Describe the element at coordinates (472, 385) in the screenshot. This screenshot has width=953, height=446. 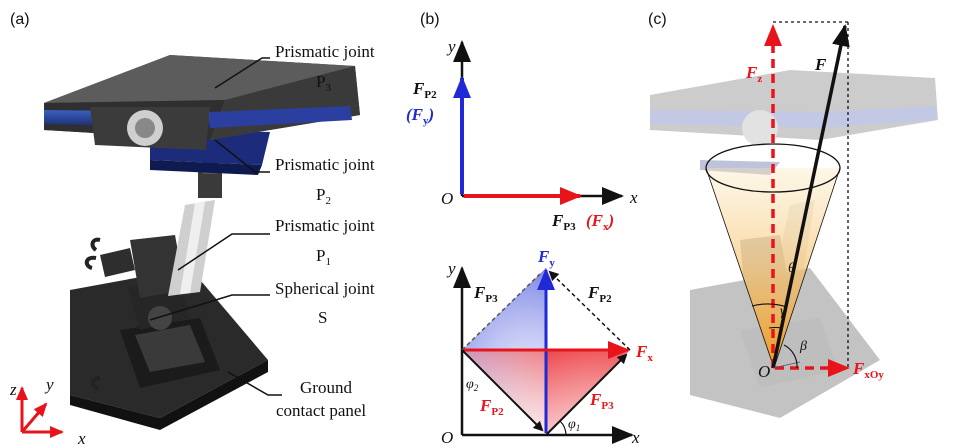
I see `label-phi2: φ2` at that location.